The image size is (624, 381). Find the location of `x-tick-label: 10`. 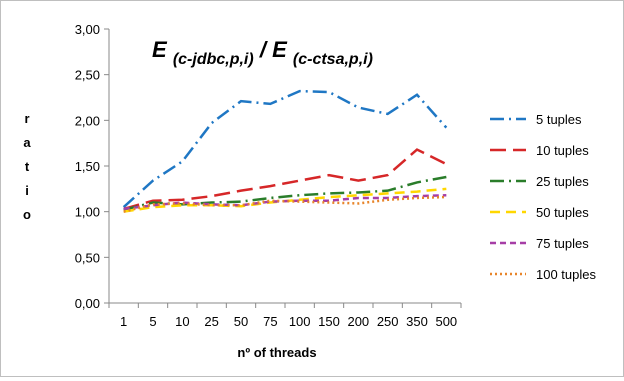

x-tick-label: 10 is located at coordinates (182, 321).